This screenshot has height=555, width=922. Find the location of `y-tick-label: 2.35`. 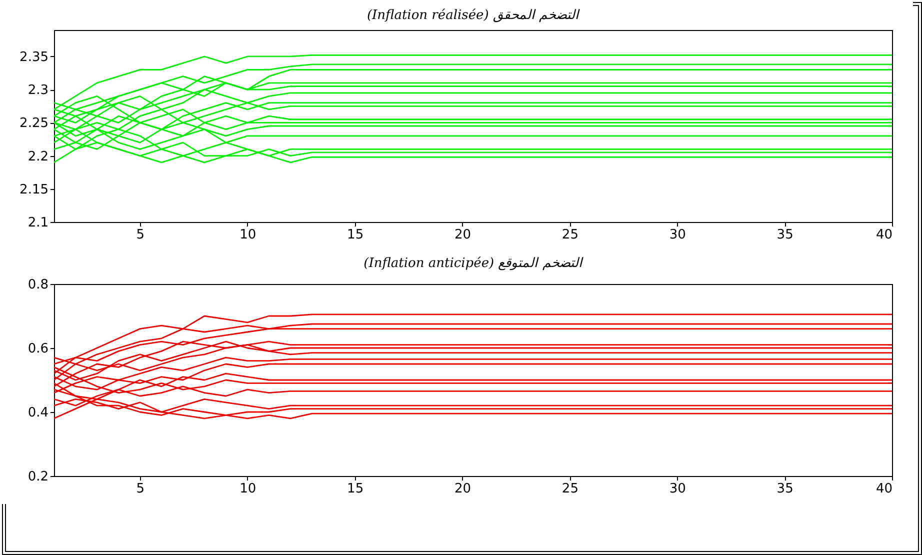

y-tick-label: 2.35 is located at coordinates (34, 57).